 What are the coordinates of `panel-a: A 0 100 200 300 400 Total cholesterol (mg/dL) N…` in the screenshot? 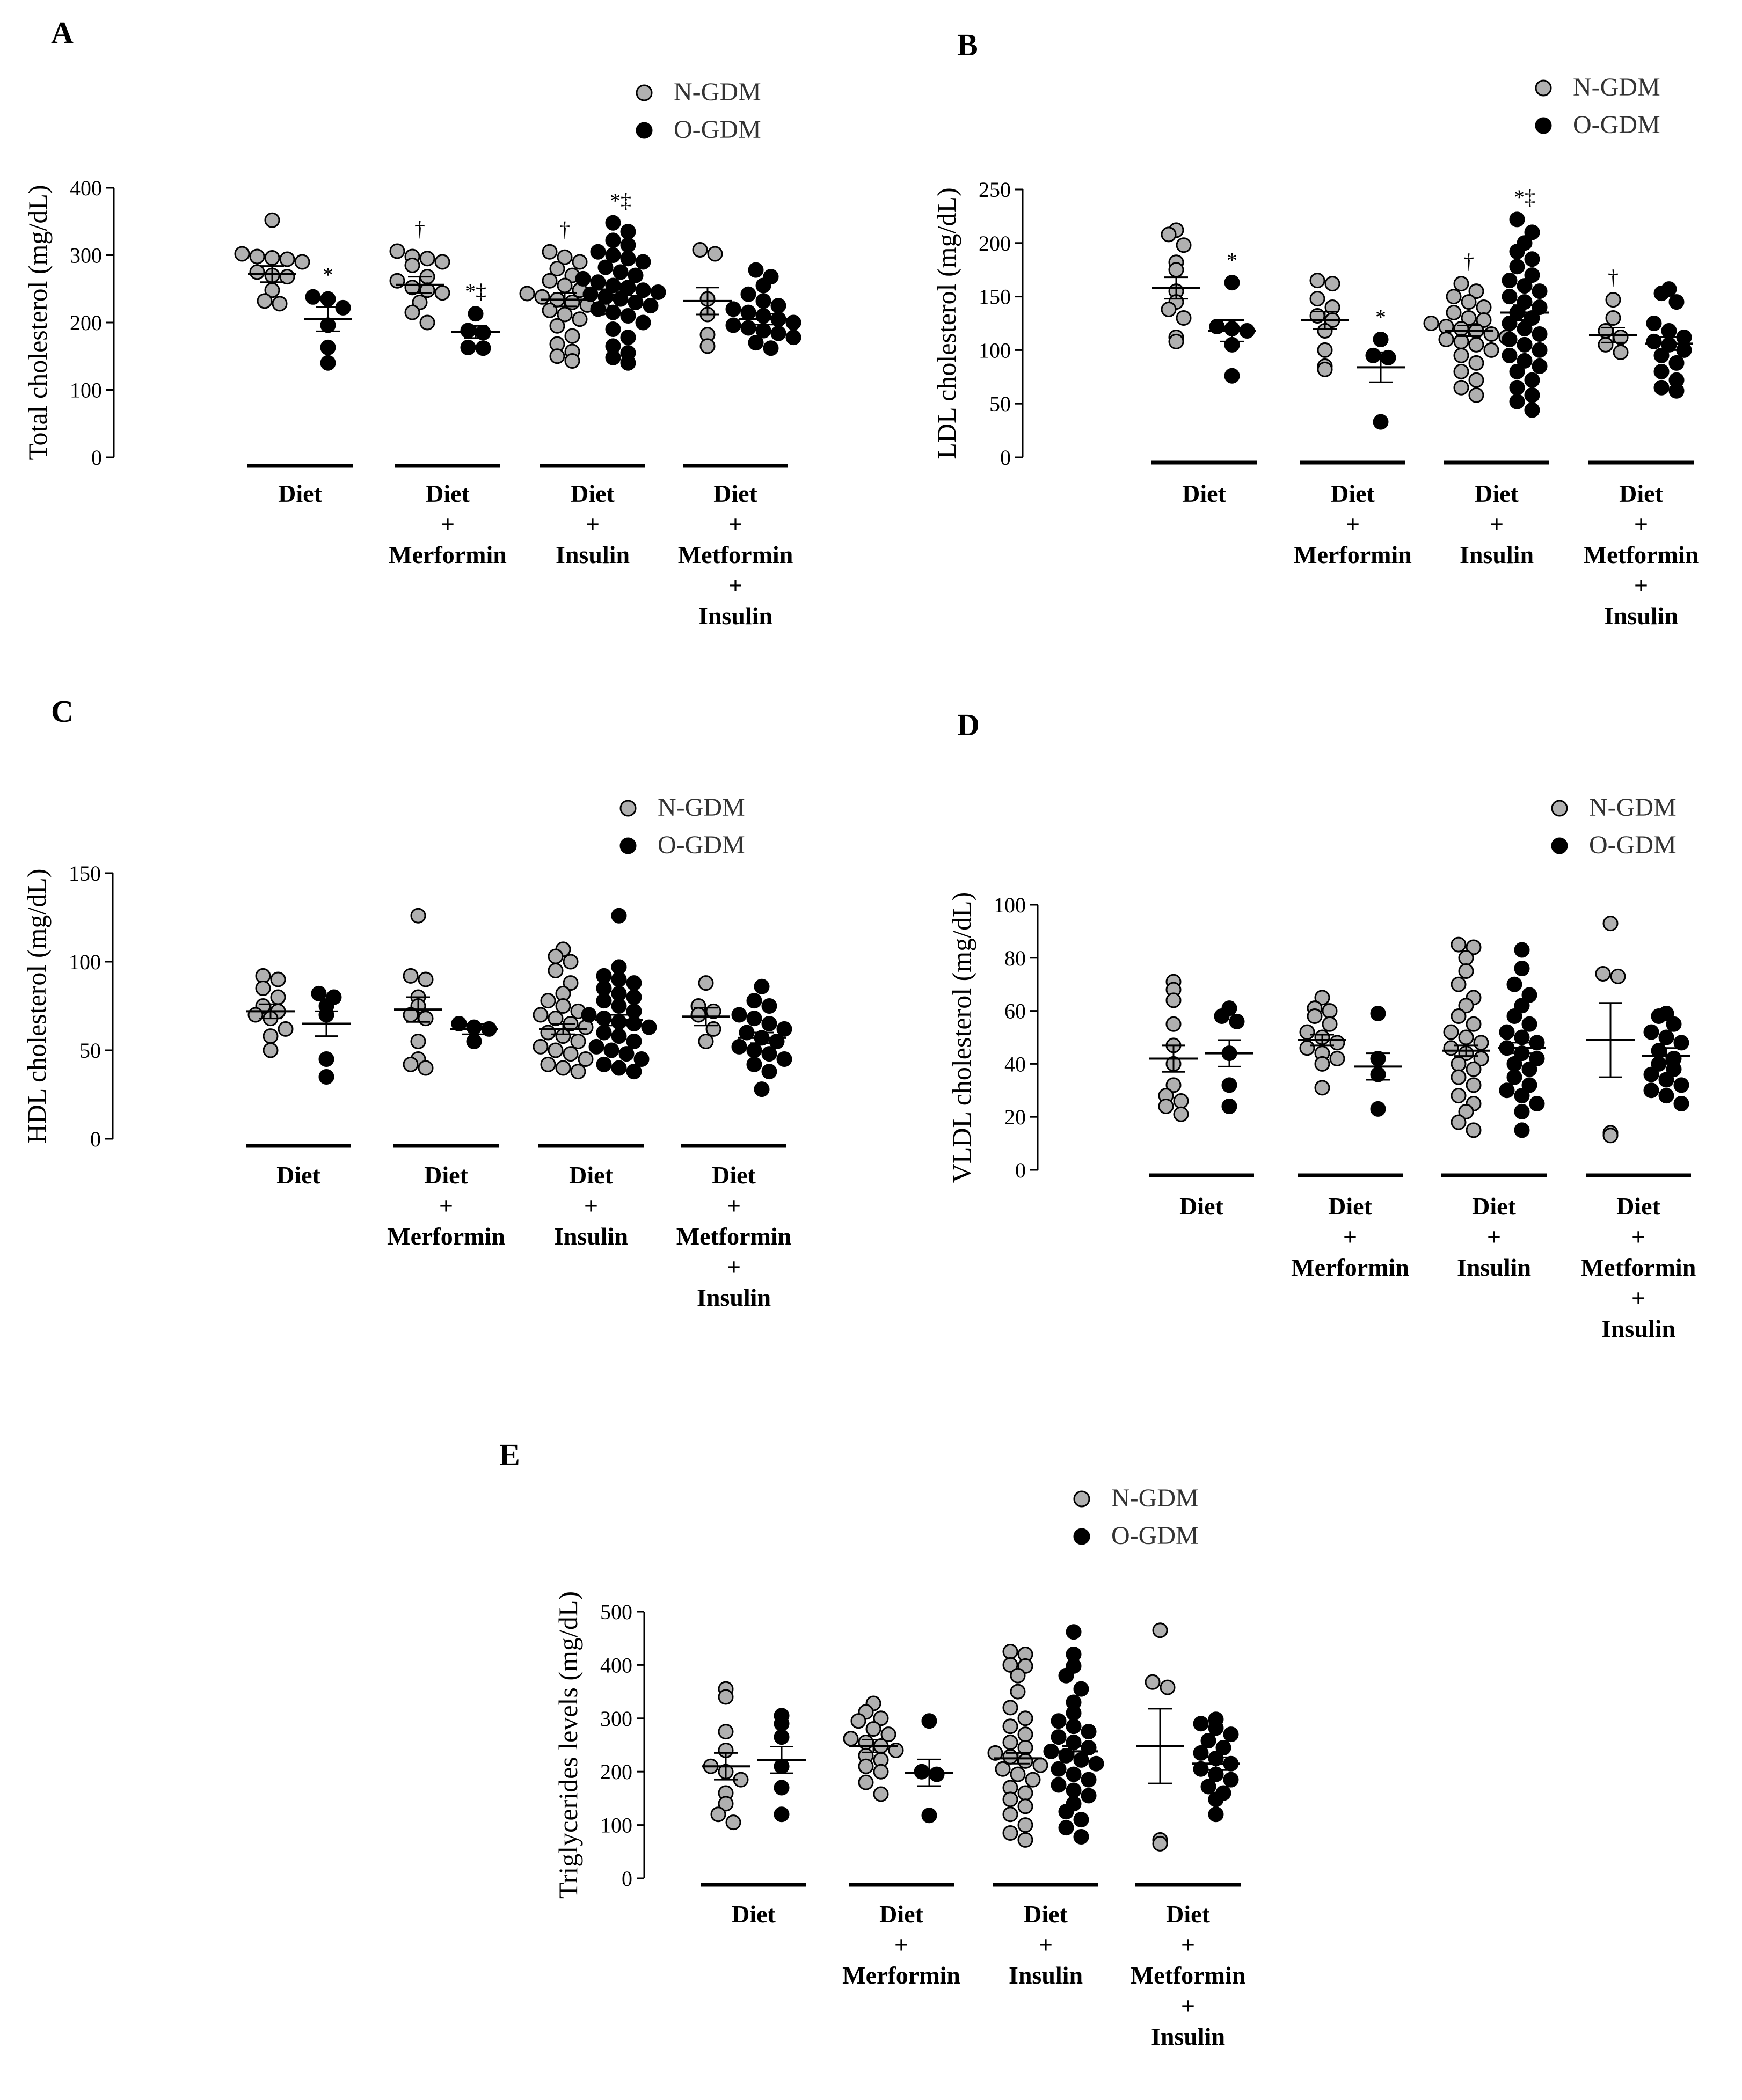 It's located at (412, 322).